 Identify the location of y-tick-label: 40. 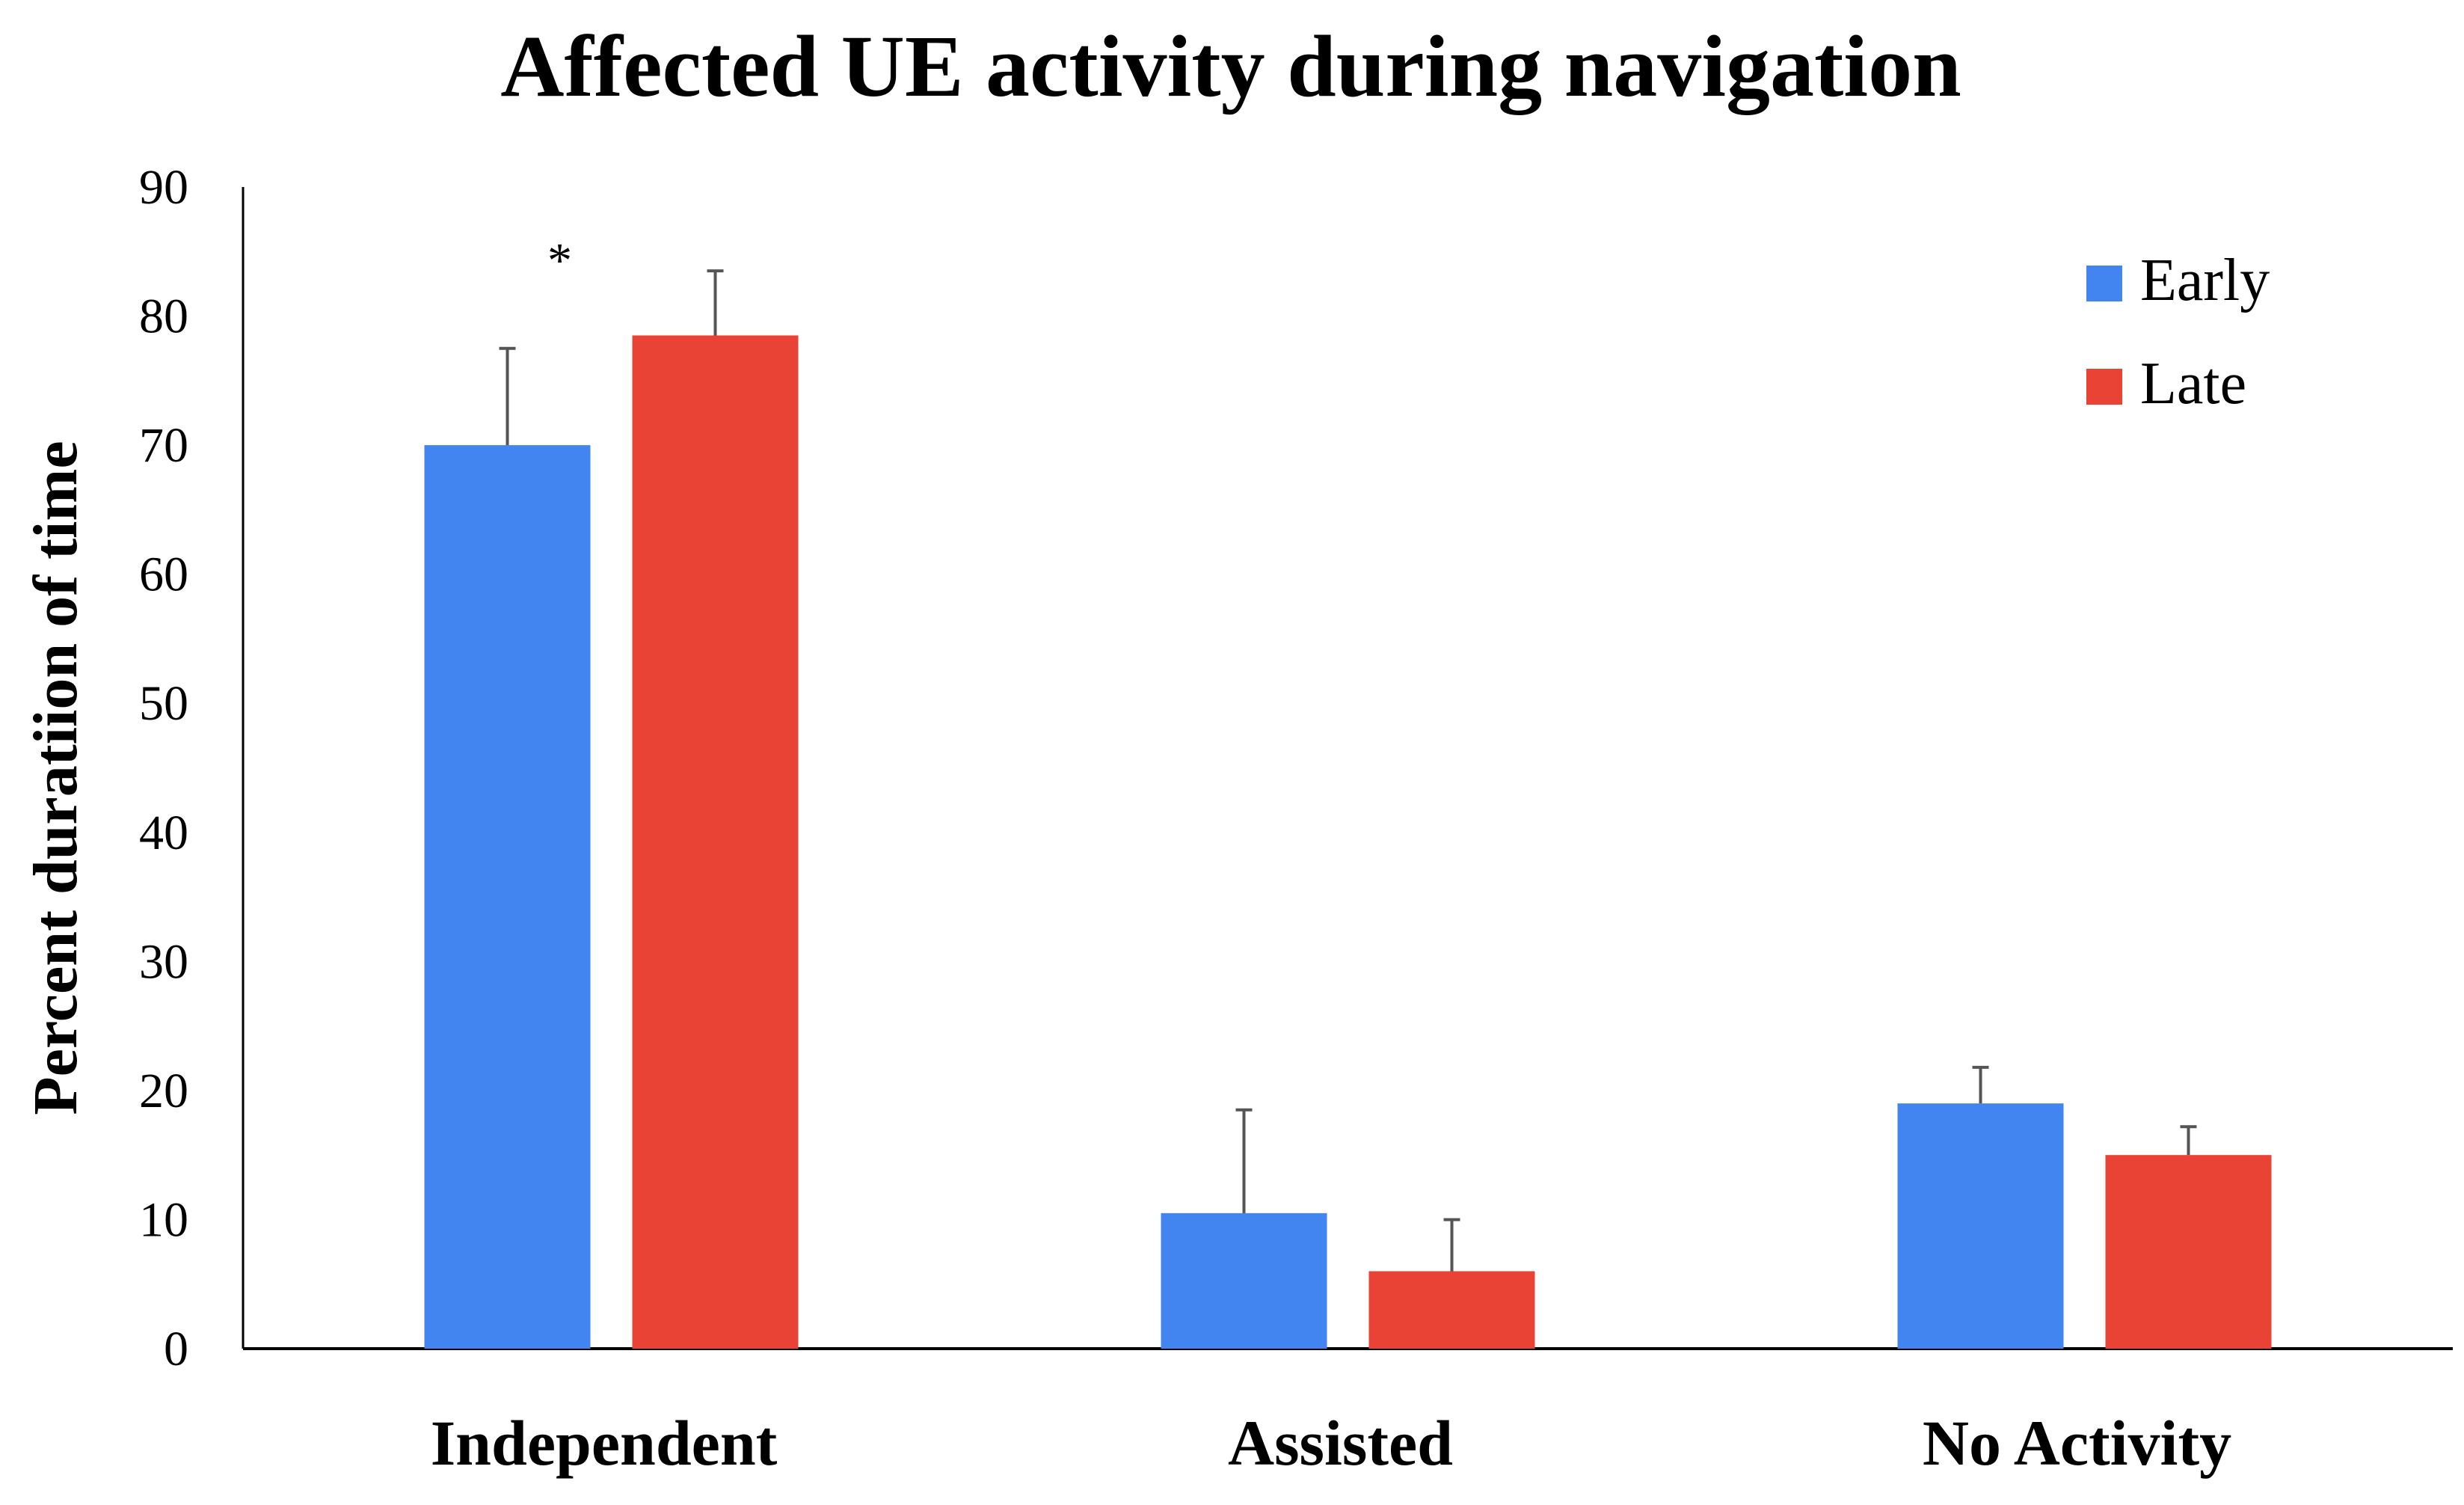
(163, 833).